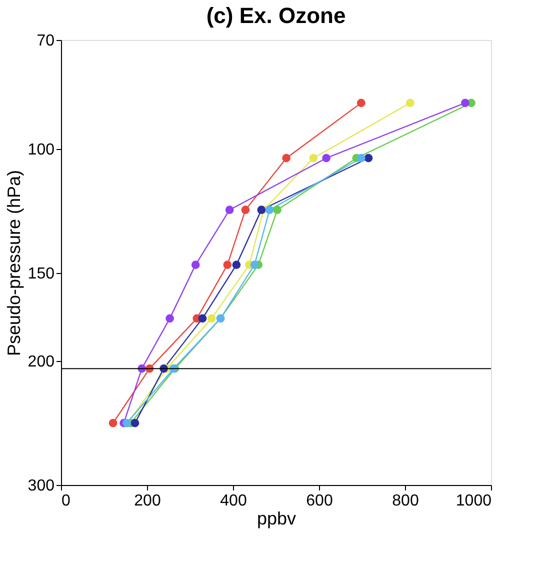 The width and height of the screenshot is (550, 567). I want to click on y-tick-label: 100, so click(41, 150).